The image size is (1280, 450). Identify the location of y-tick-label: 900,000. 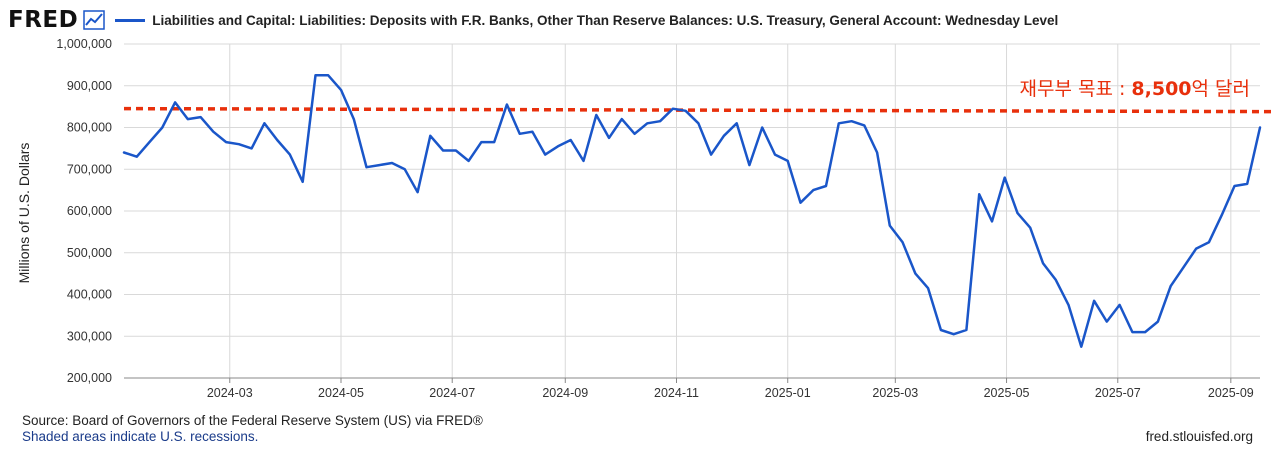
(89, 86).